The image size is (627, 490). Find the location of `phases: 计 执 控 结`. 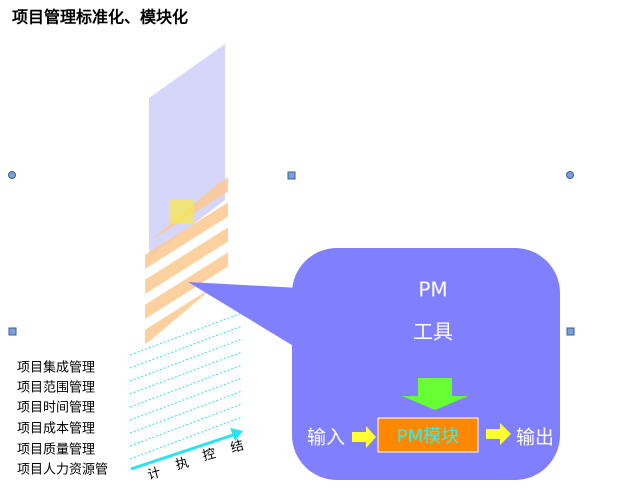

phases: 计 执 控 结 is located at coordinates (195, 460).